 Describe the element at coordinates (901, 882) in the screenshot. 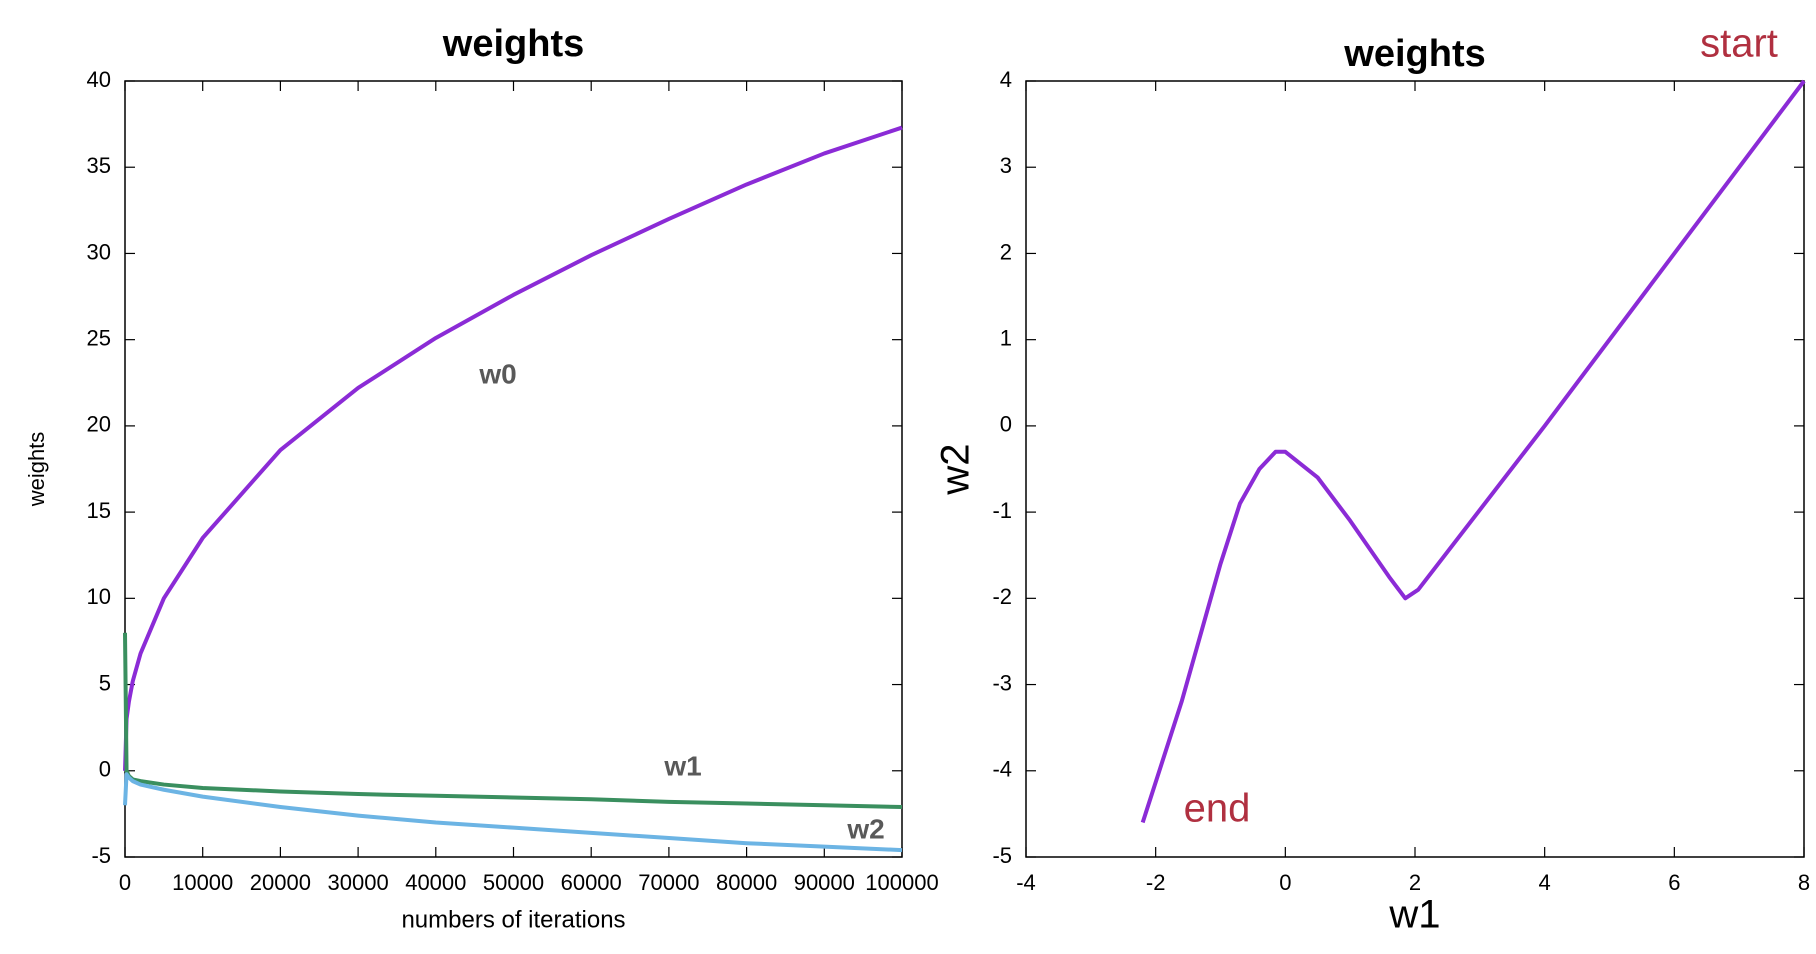

I see `x-tick-label: 100000` at that location.